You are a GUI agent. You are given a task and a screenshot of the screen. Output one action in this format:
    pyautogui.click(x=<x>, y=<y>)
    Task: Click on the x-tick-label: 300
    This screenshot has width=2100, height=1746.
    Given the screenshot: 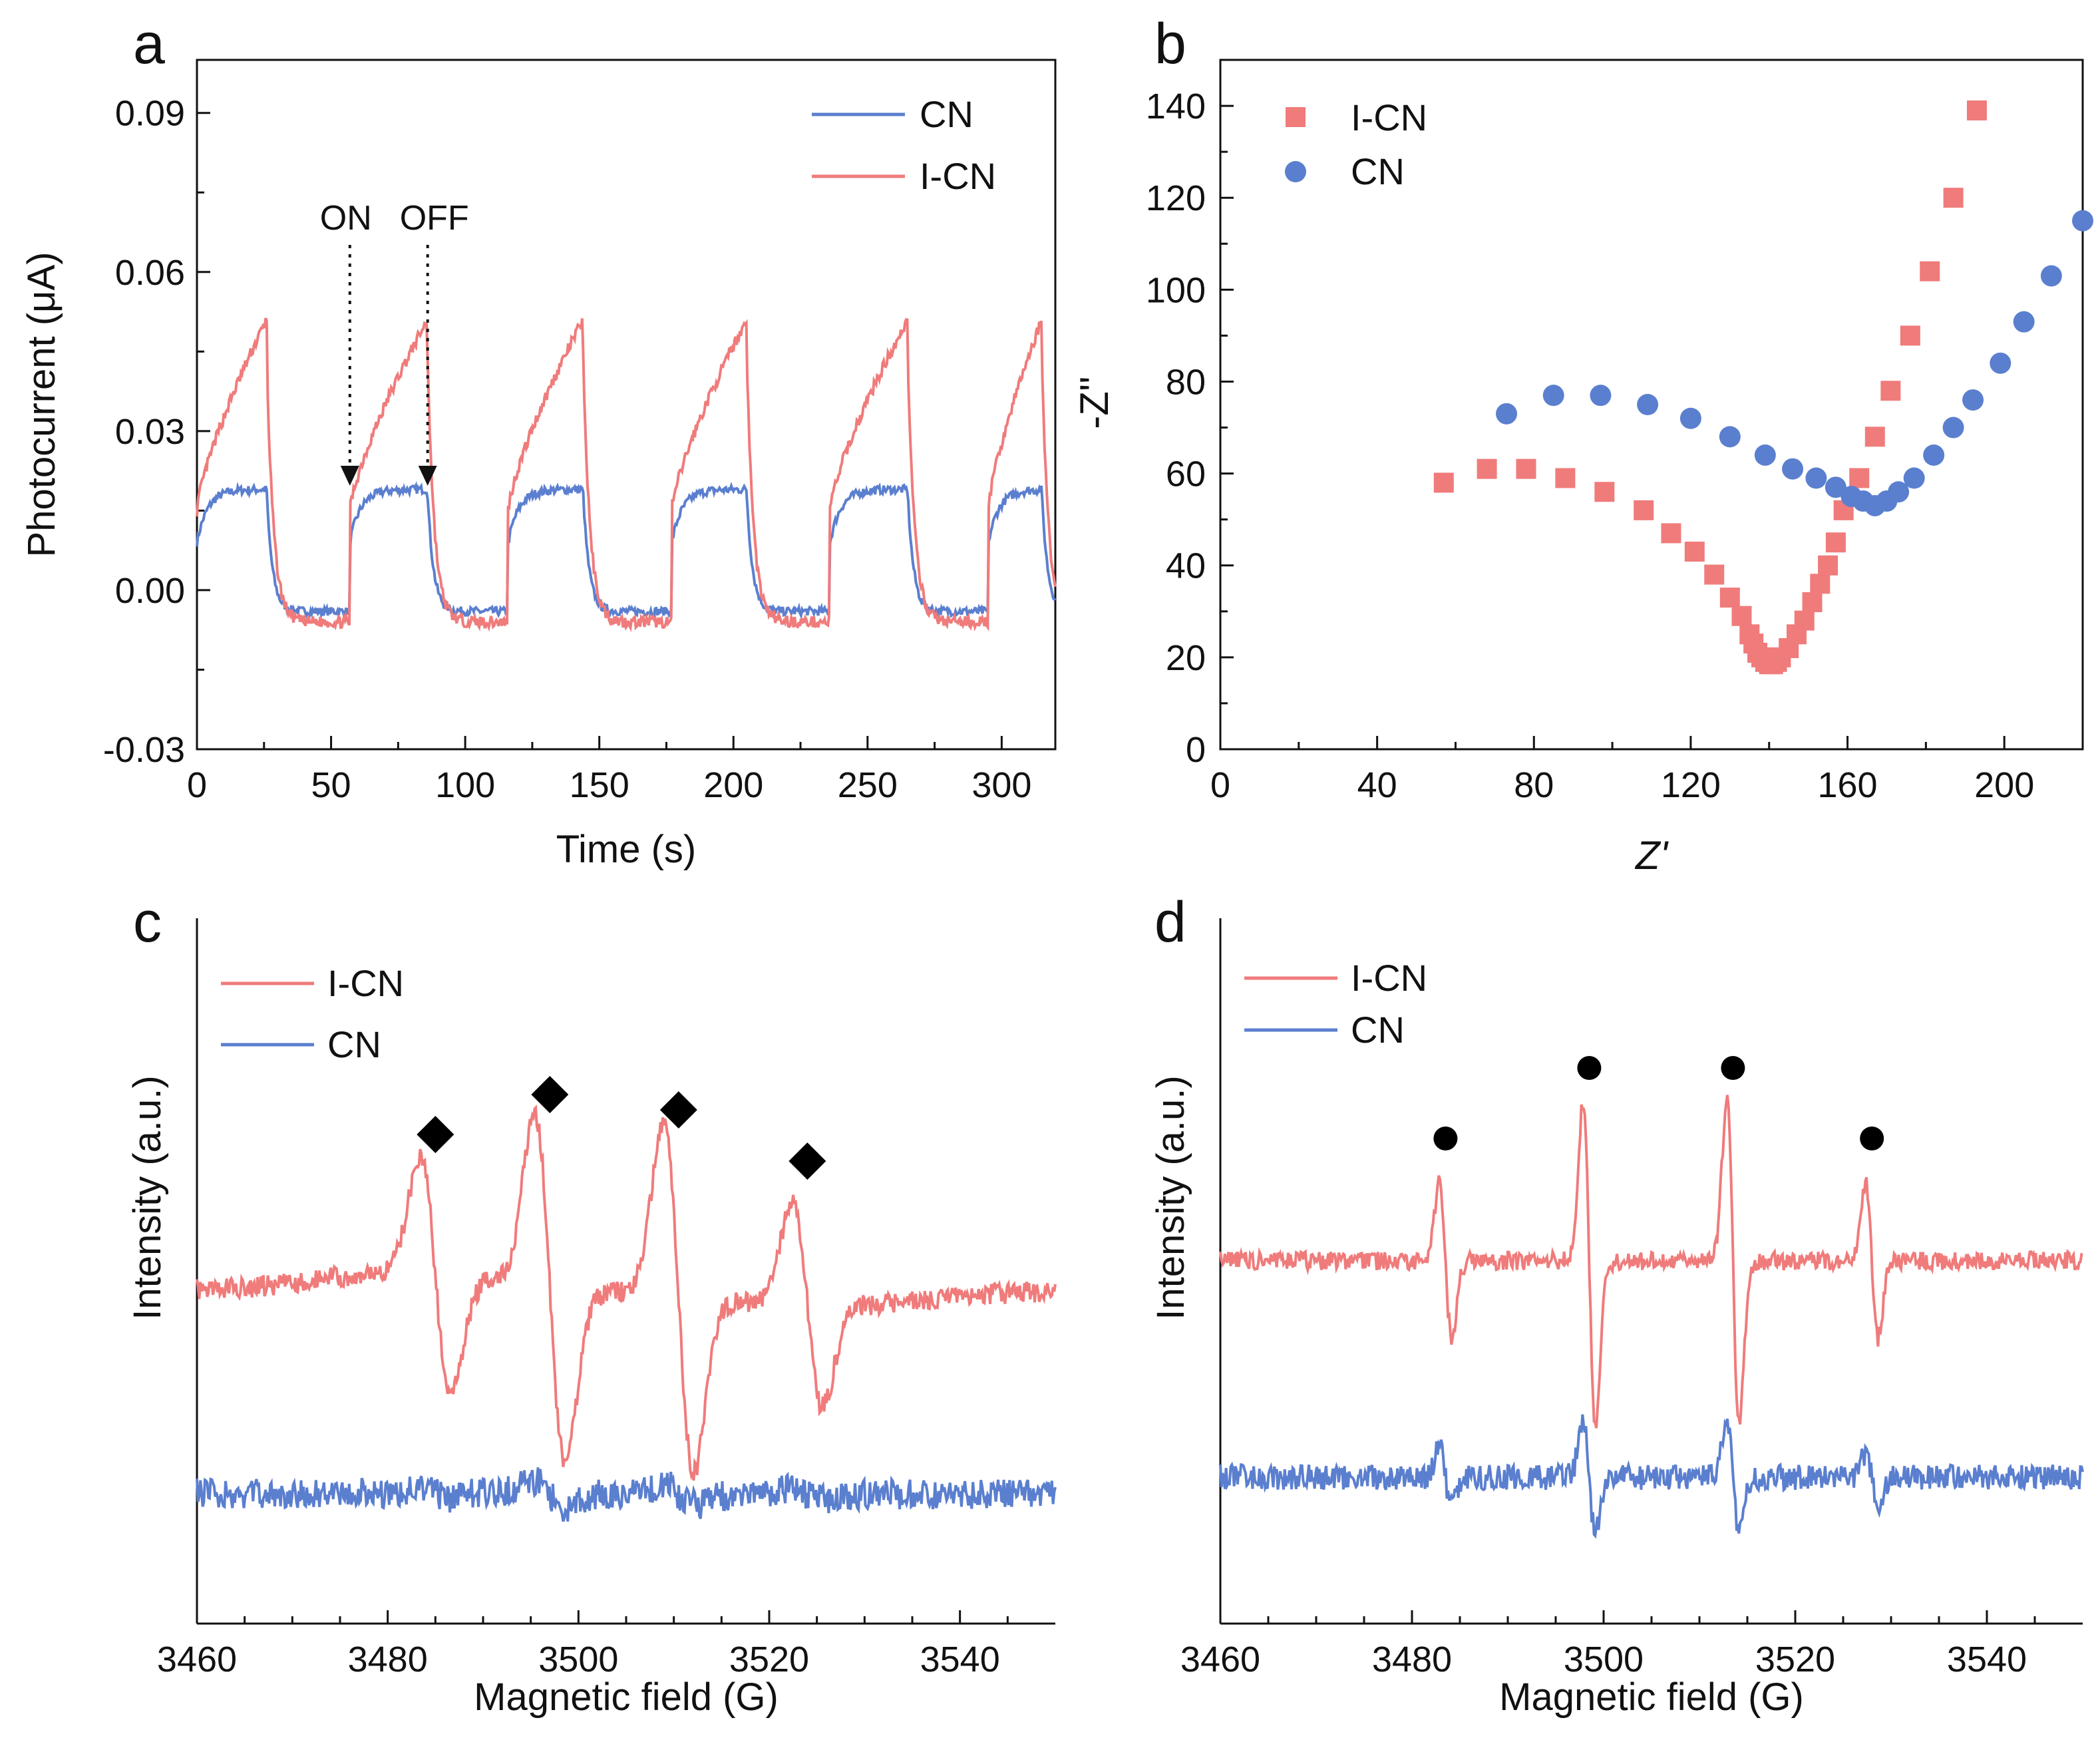 What is the action you would take?
    pyautogui.click(x=1001, y=785)
    